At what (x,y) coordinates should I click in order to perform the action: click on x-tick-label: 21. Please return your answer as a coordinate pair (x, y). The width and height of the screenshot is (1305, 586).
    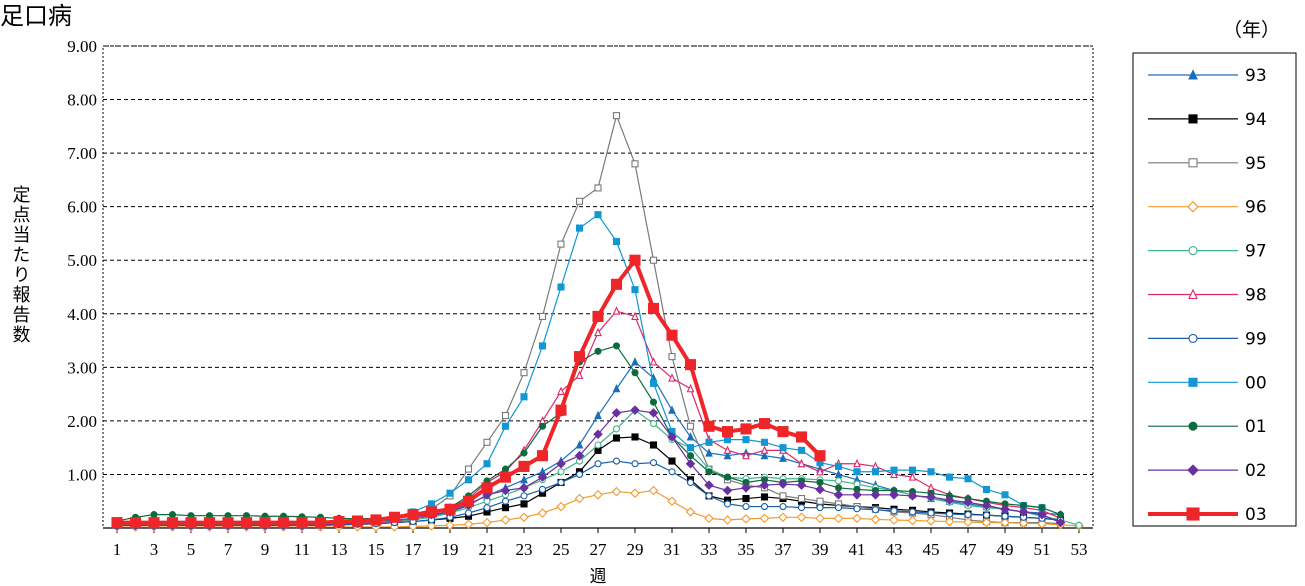
    Looking at the image, I should click on (487, 549).